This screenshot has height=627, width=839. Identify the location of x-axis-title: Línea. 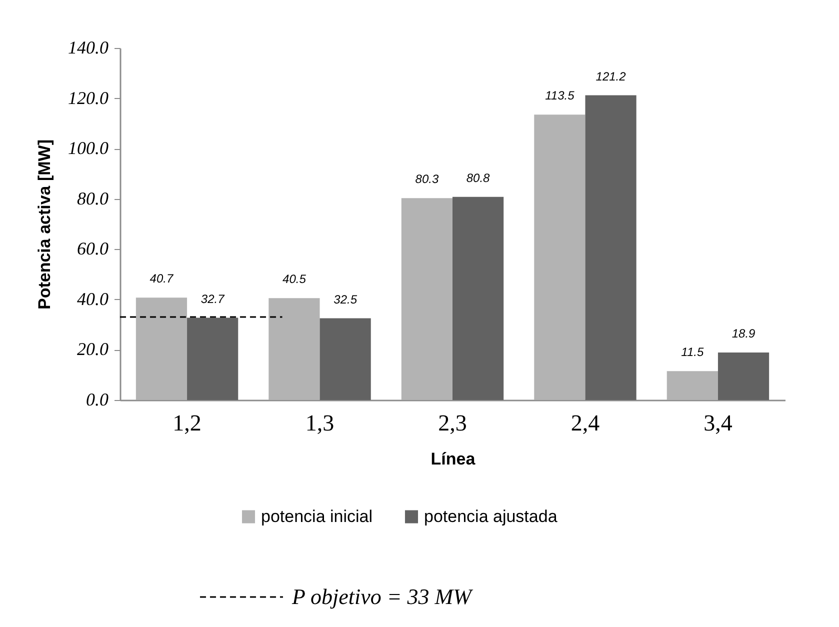
(453, 459).